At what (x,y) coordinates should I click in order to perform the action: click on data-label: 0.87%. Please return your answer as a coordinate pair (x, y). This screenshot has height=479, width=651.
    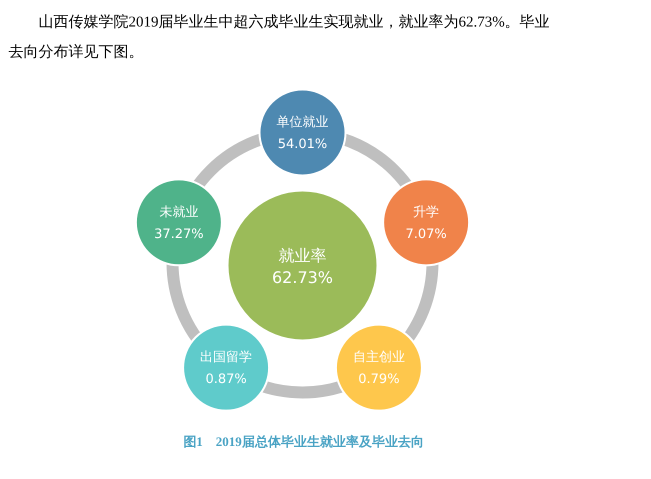
    Looking at the image, I should click on (226, 380).